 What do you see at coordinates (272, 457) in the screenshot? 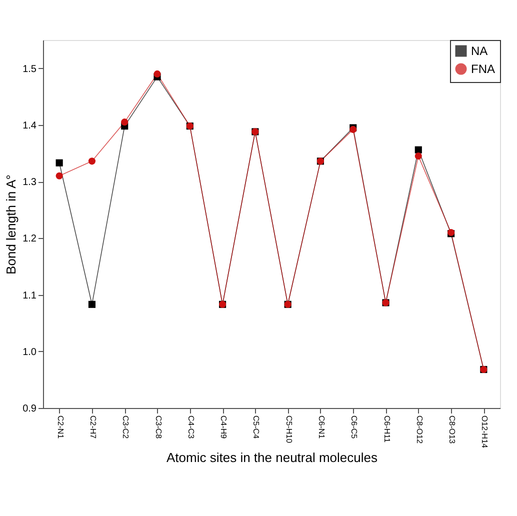
I see `x-axis-title: Atomic sites in the neutral molecules` at bounding box center [272, 457].